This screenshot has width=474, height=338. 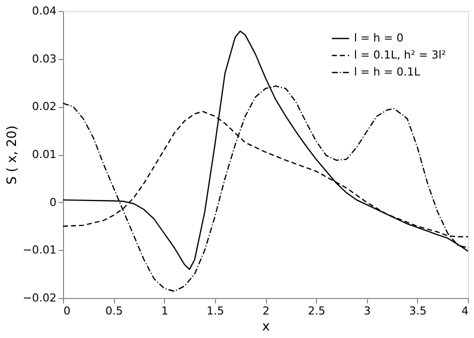 I want to click on x-tick-label: 2.5, so click(x=317, y=311).